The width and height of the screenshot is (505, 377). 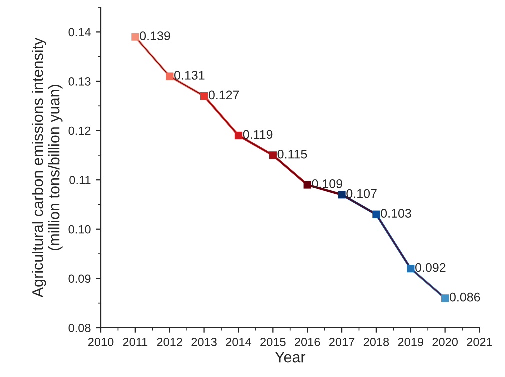 I want to click on data-label: 0.086, so click(x=465, y=297).